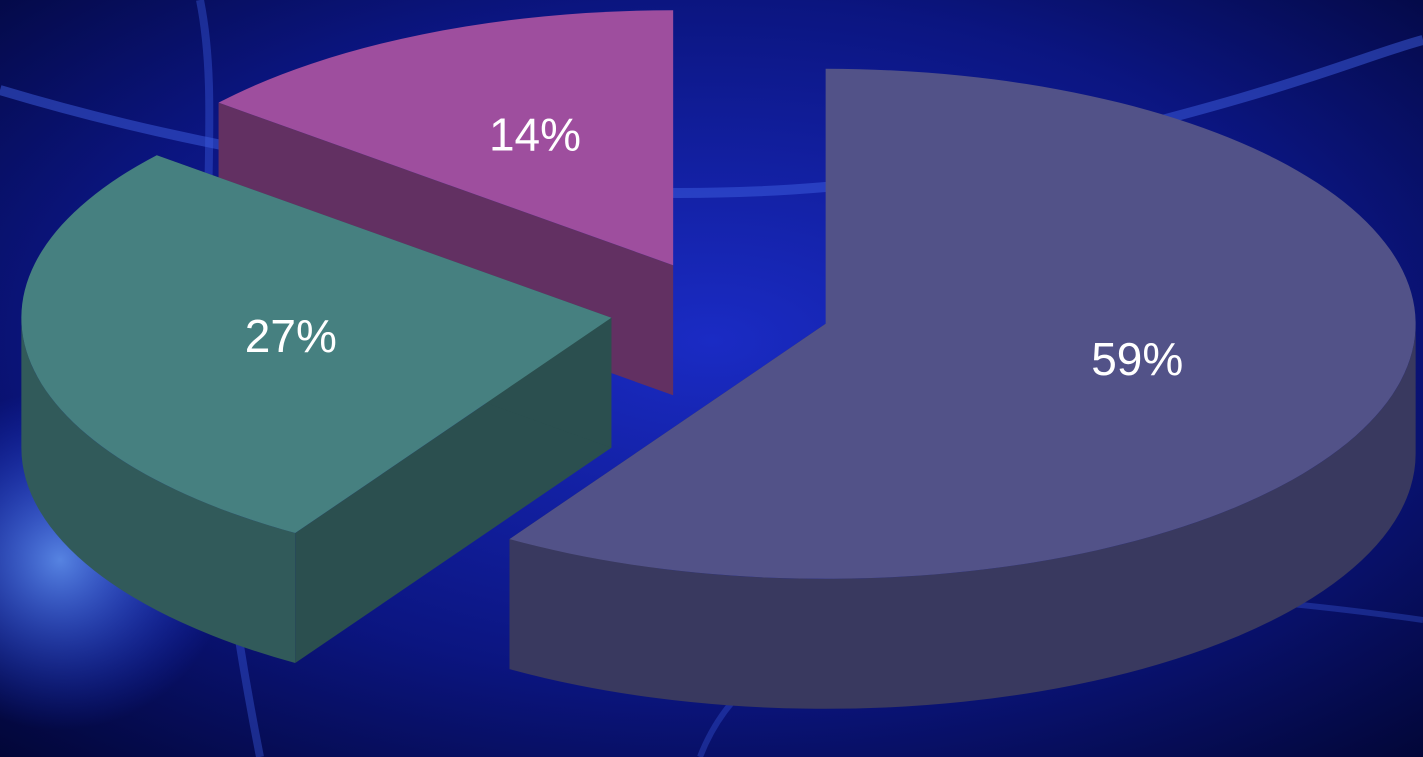 This screenshot has width=1423, height=757. Describe the element at coordinates (446, 138) in the screenshot. I see `slice` at that location.